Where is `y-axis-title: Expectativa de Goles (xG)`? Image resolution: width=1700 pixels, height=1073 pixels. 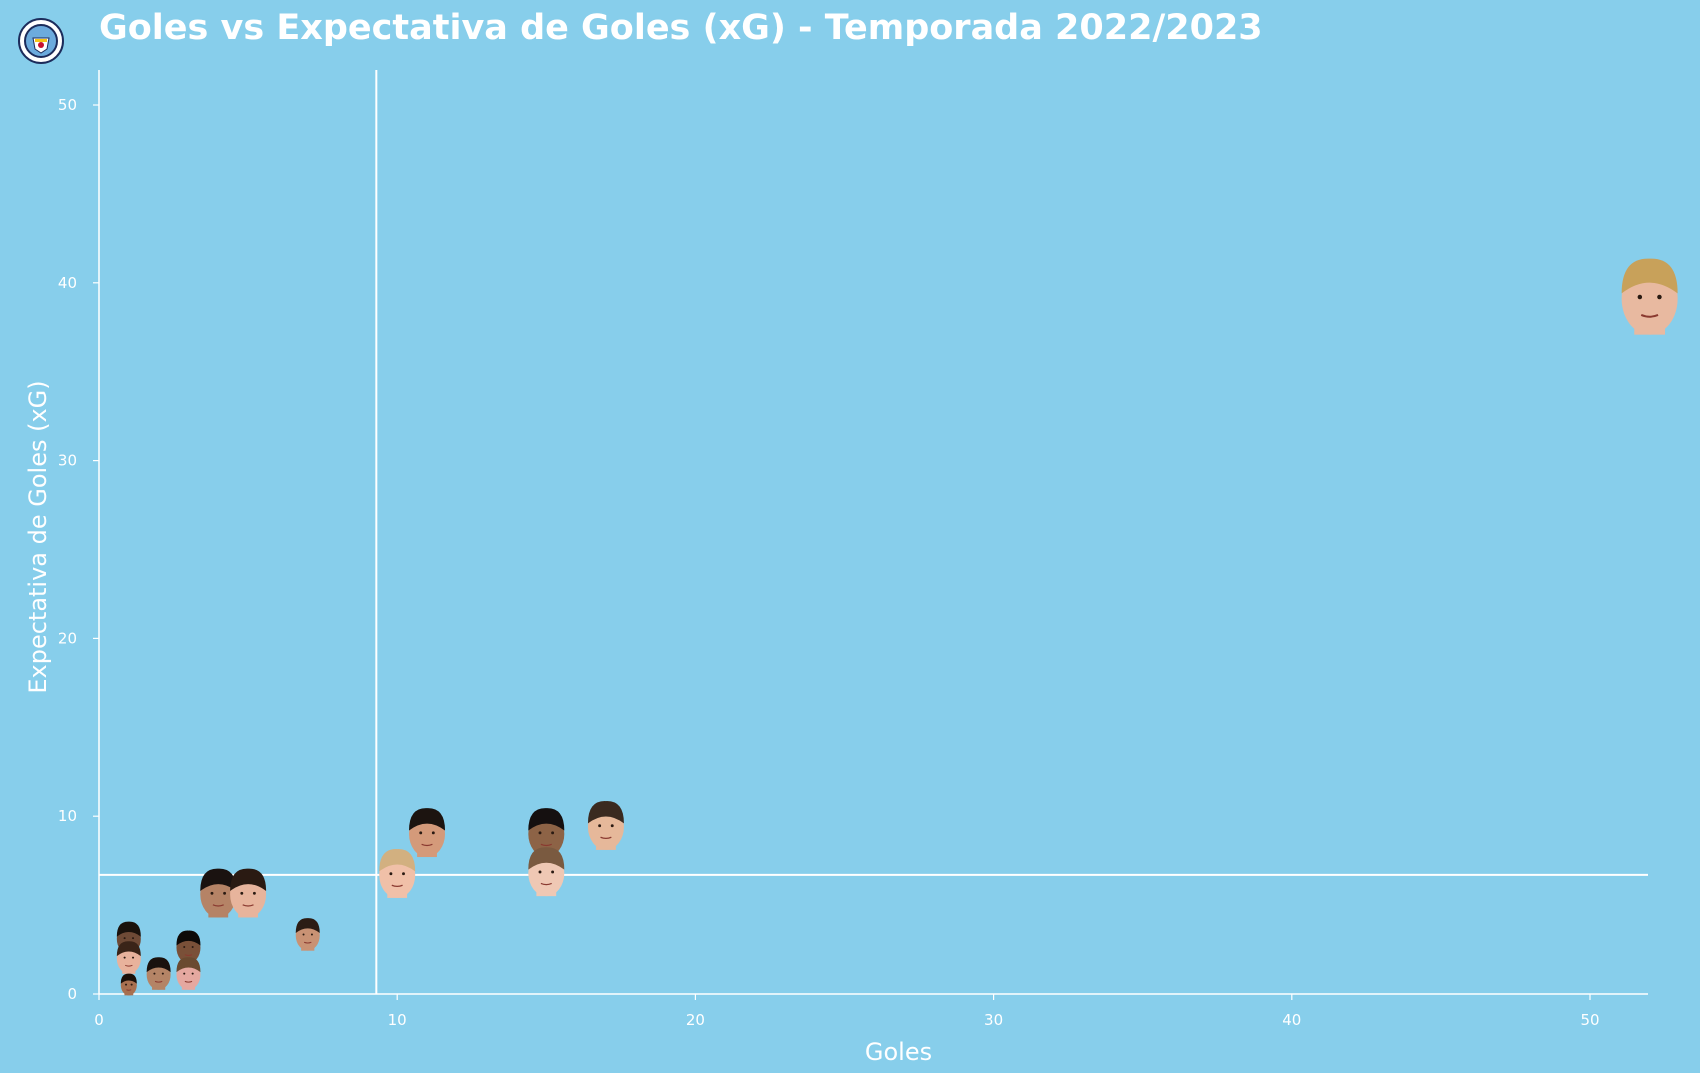 y-axis-title: Expectativa de Goles (xG) is located at coordinates (38, 536).